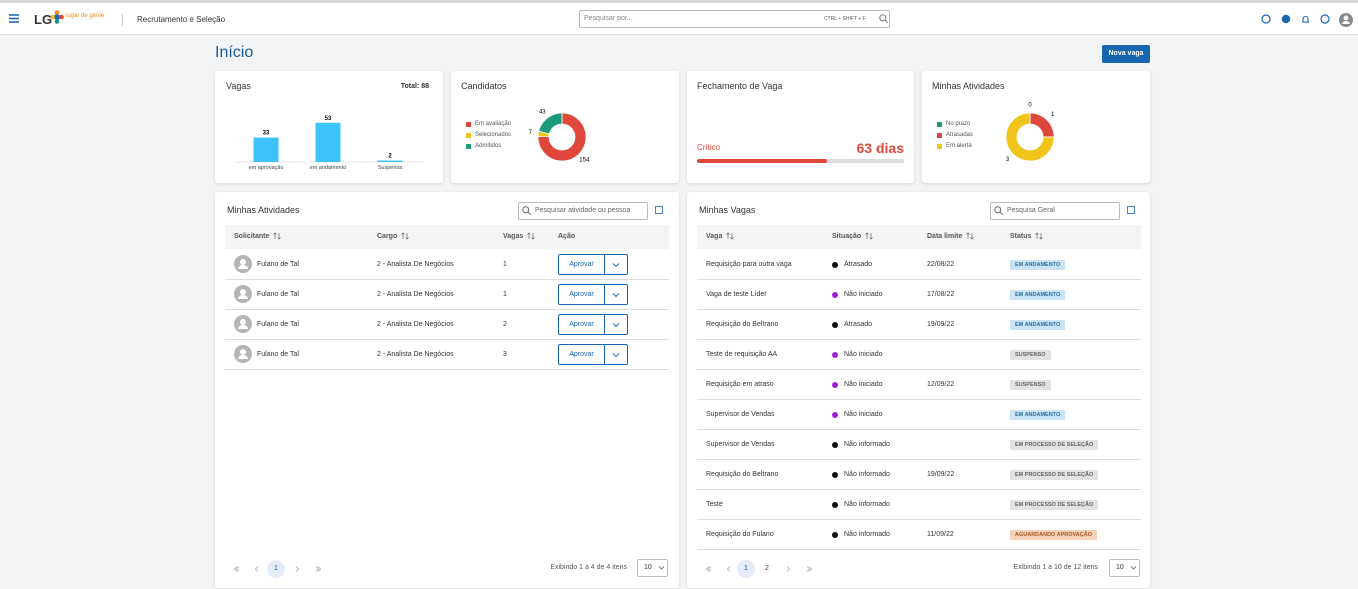 Image resolution: width=1358 pixels, height=589 pixels. What do you see at coordinates (390, 161) in the screenshot?
I see `bar` at bounding box center [390, 161].